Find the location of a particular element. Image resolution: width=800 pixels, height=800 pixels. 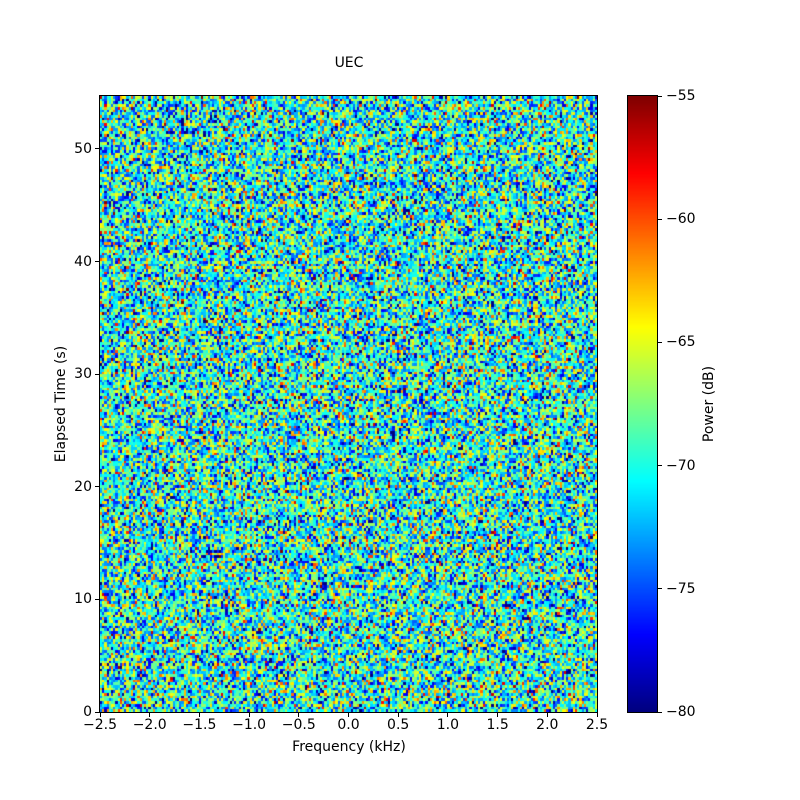

colorbar-tick-label: −75 is located at coordinates (681, 588).